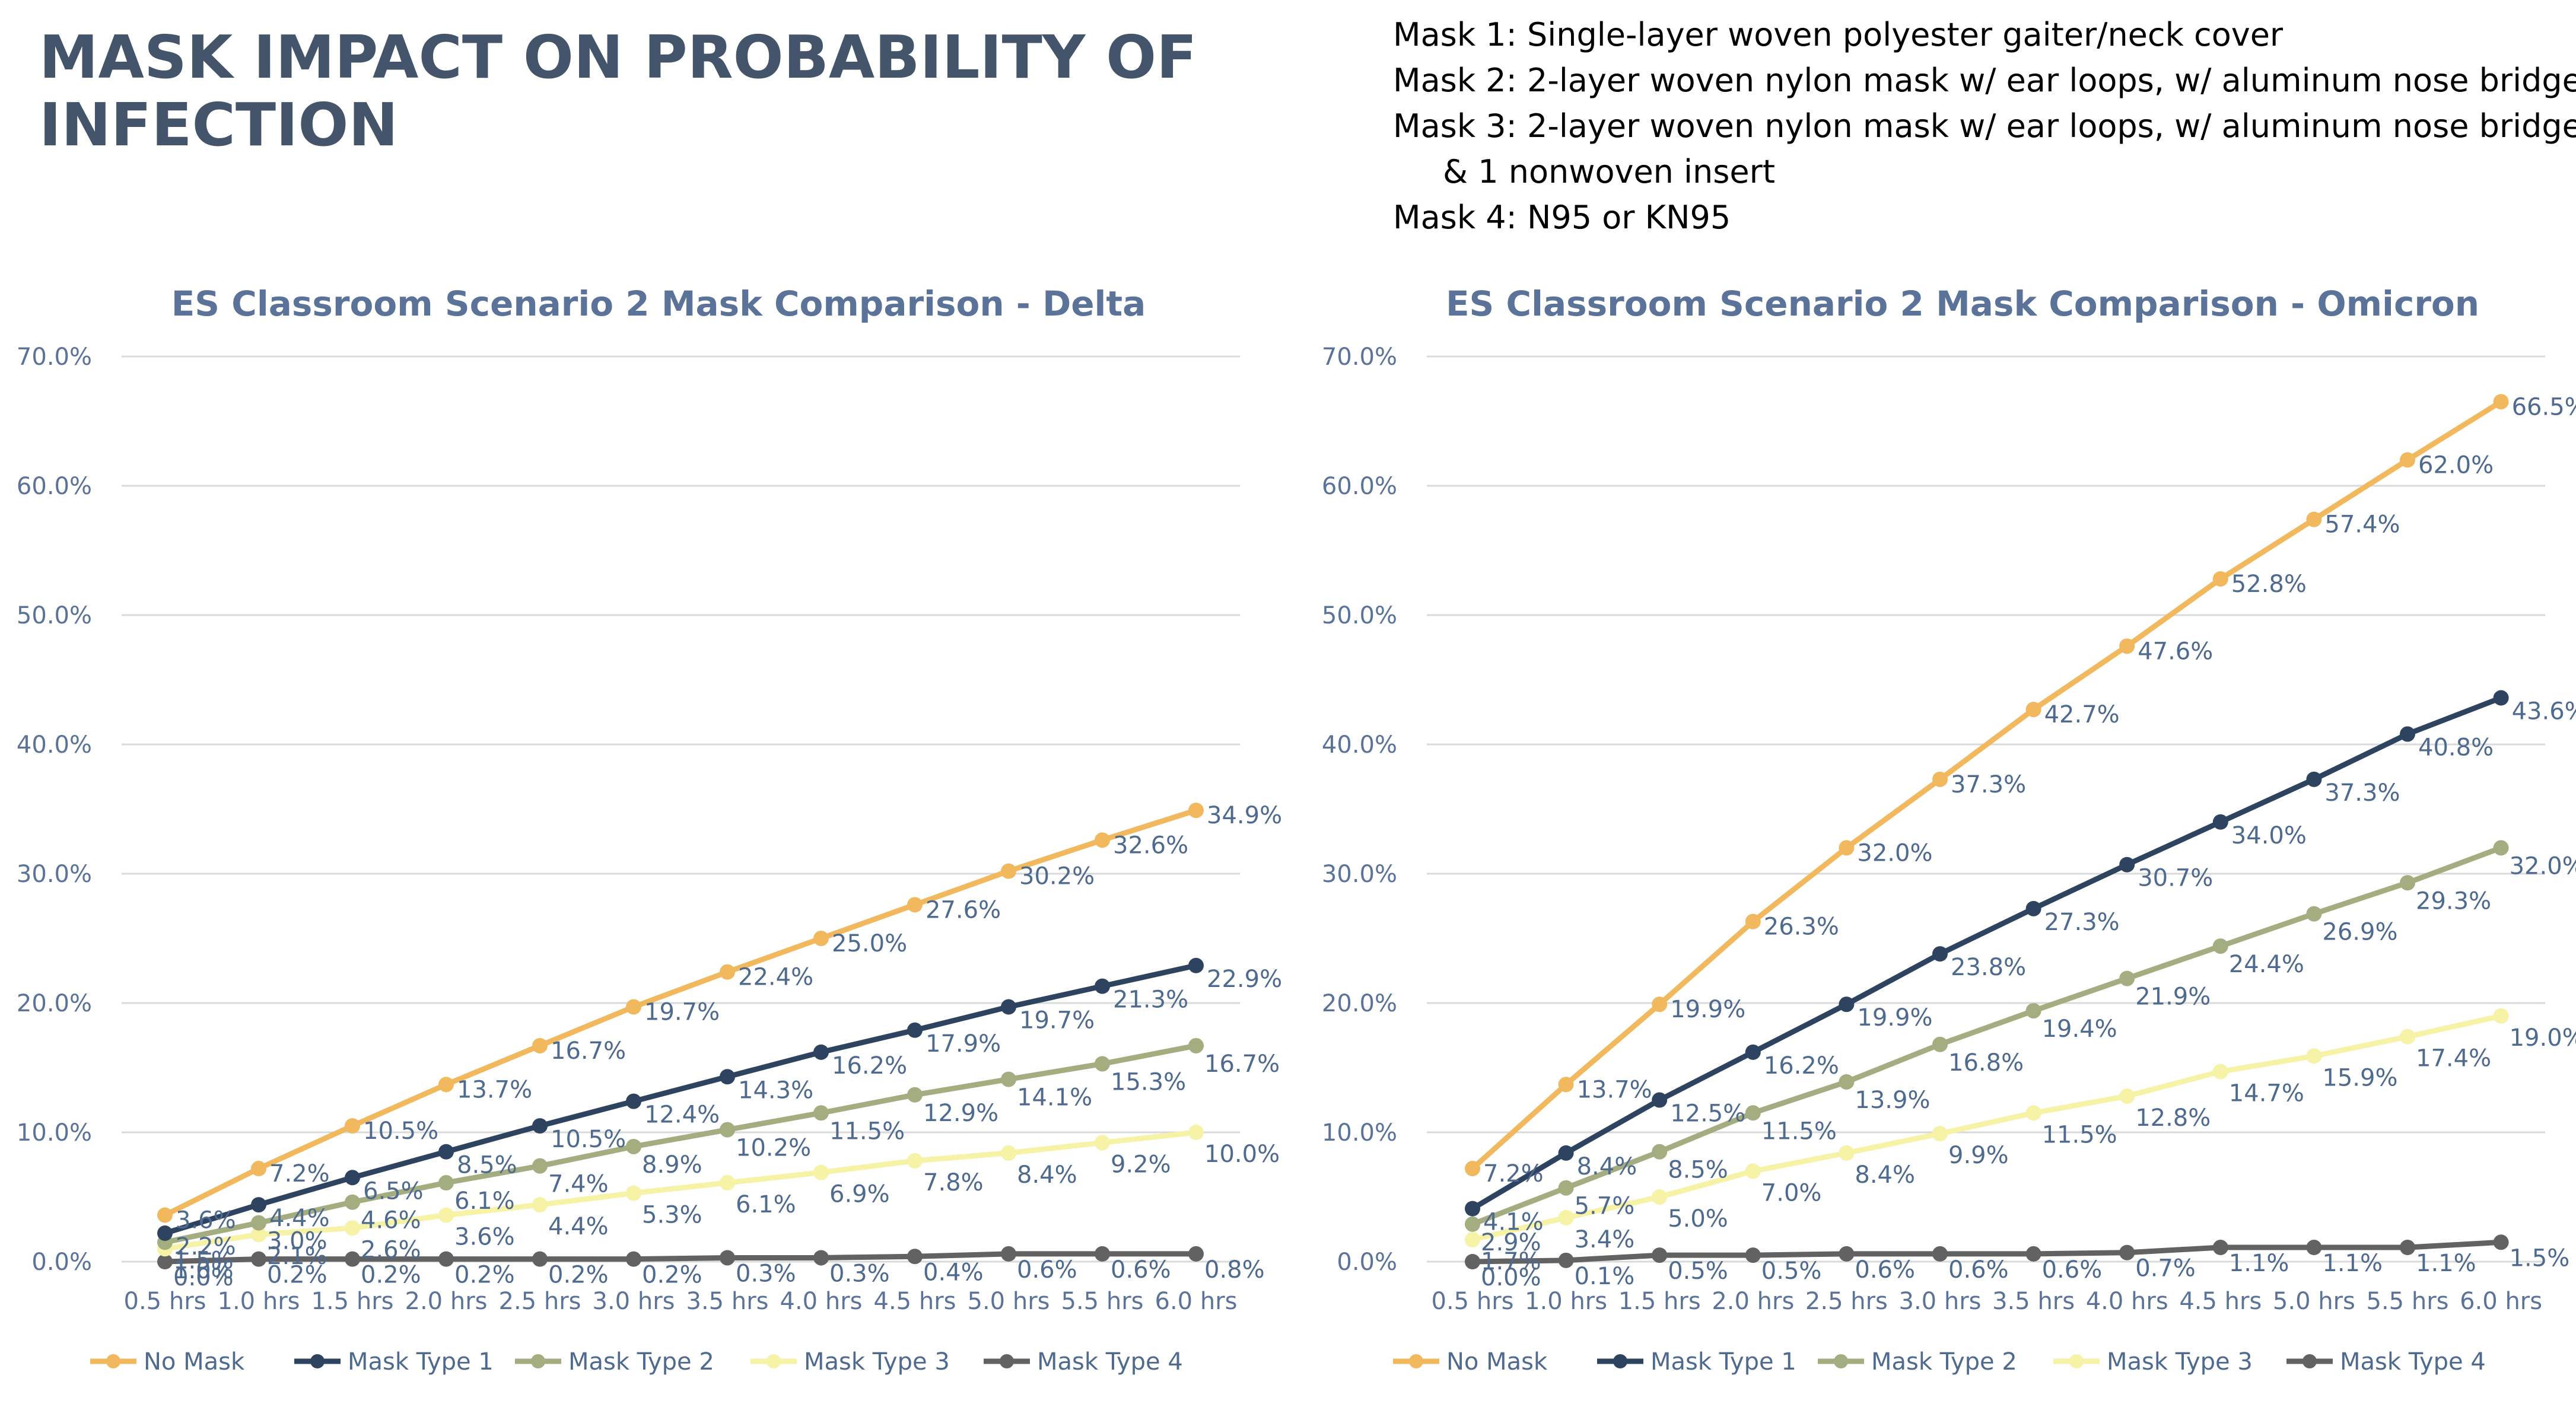  I want to click on x-tick-label: 0.5 hrs, so click(165, 1301).